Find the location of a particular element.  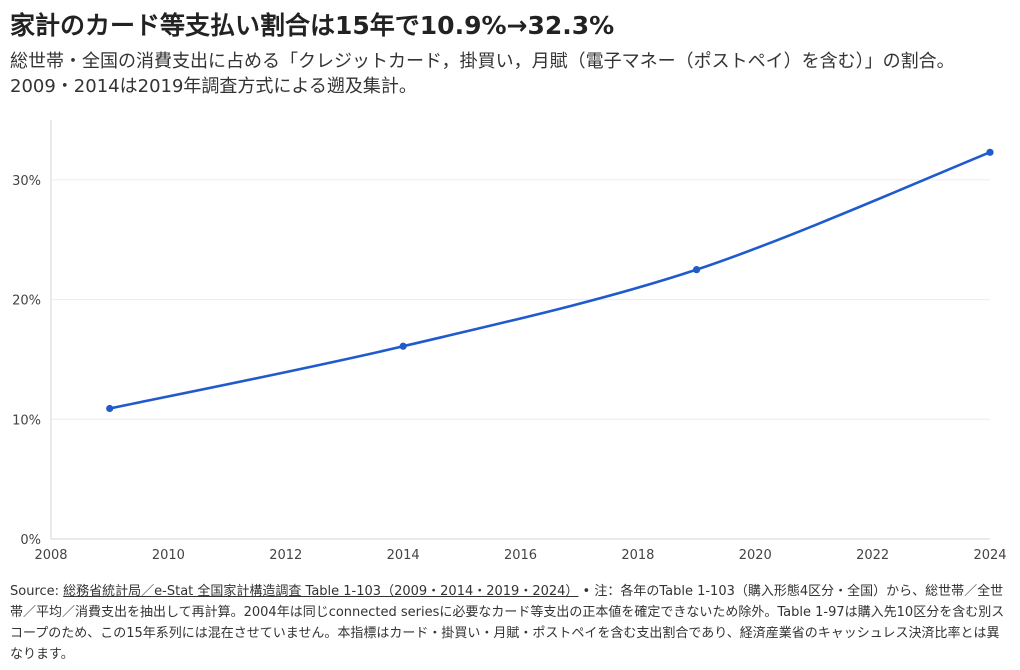

x-tick-label: 2024 is located at coordinates (989, 555).